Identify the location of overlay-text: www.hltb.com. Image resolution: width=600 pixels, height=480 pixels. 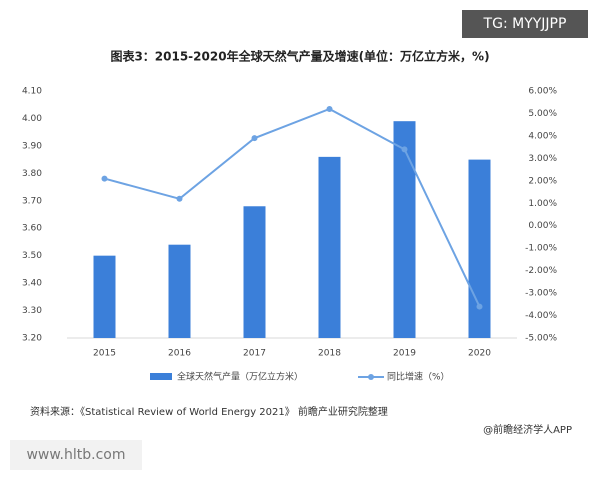
(75, 455).